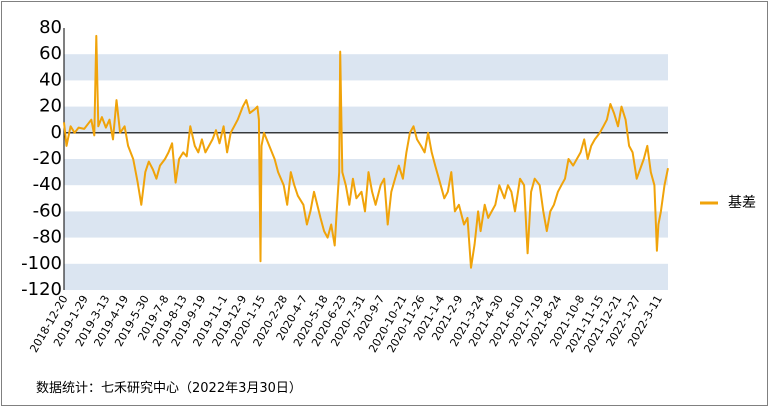 The height and width of the screenshot is (409, 771). What do you see at coordinates (47, 237) in the screenshot?
I see `y-tick-label: -80` at bounding box center [47, 237].